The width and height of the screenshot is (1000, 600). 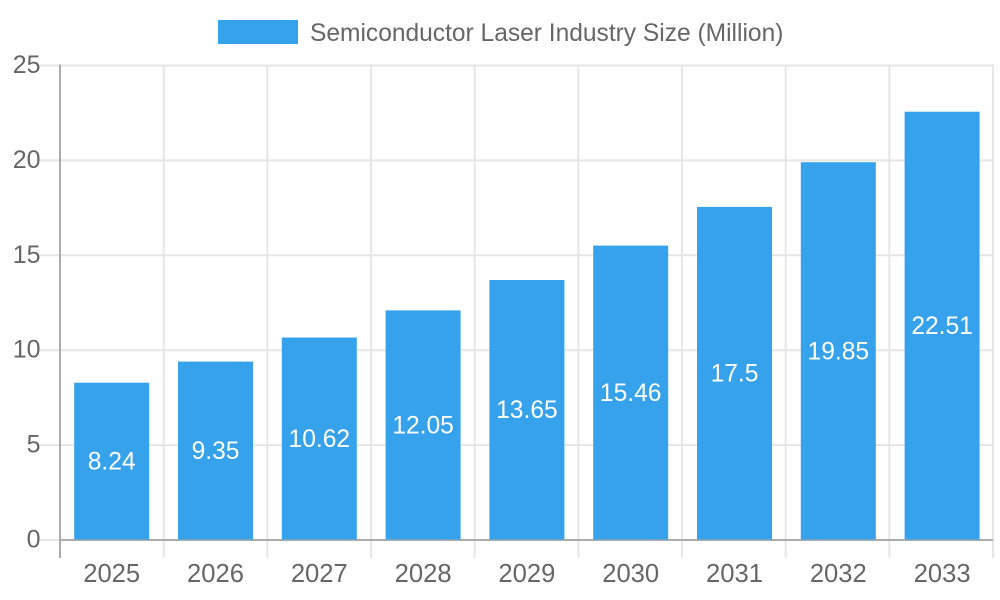 I want to click on svg-text: 12.05, so click(x=423, y=425).